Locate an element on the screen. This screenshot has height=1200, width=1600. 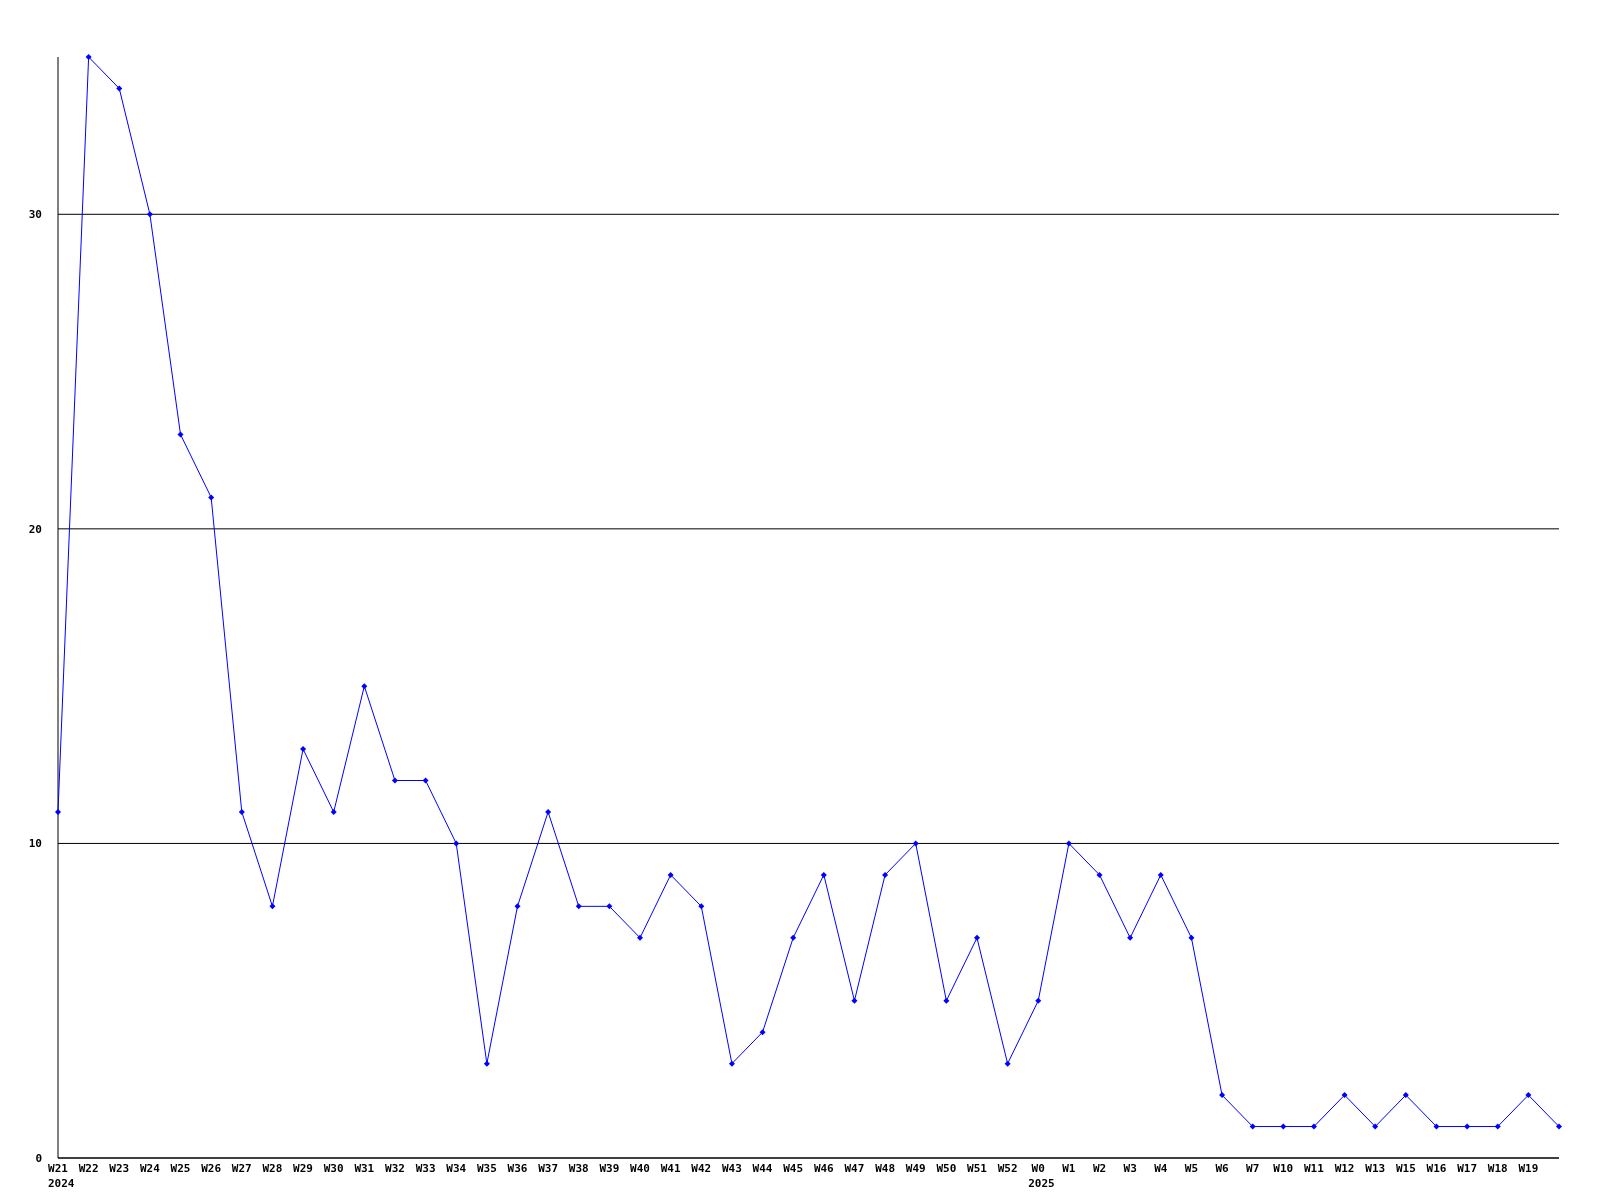
x-tick-label: W33 is located at coordinates (425, 1168).